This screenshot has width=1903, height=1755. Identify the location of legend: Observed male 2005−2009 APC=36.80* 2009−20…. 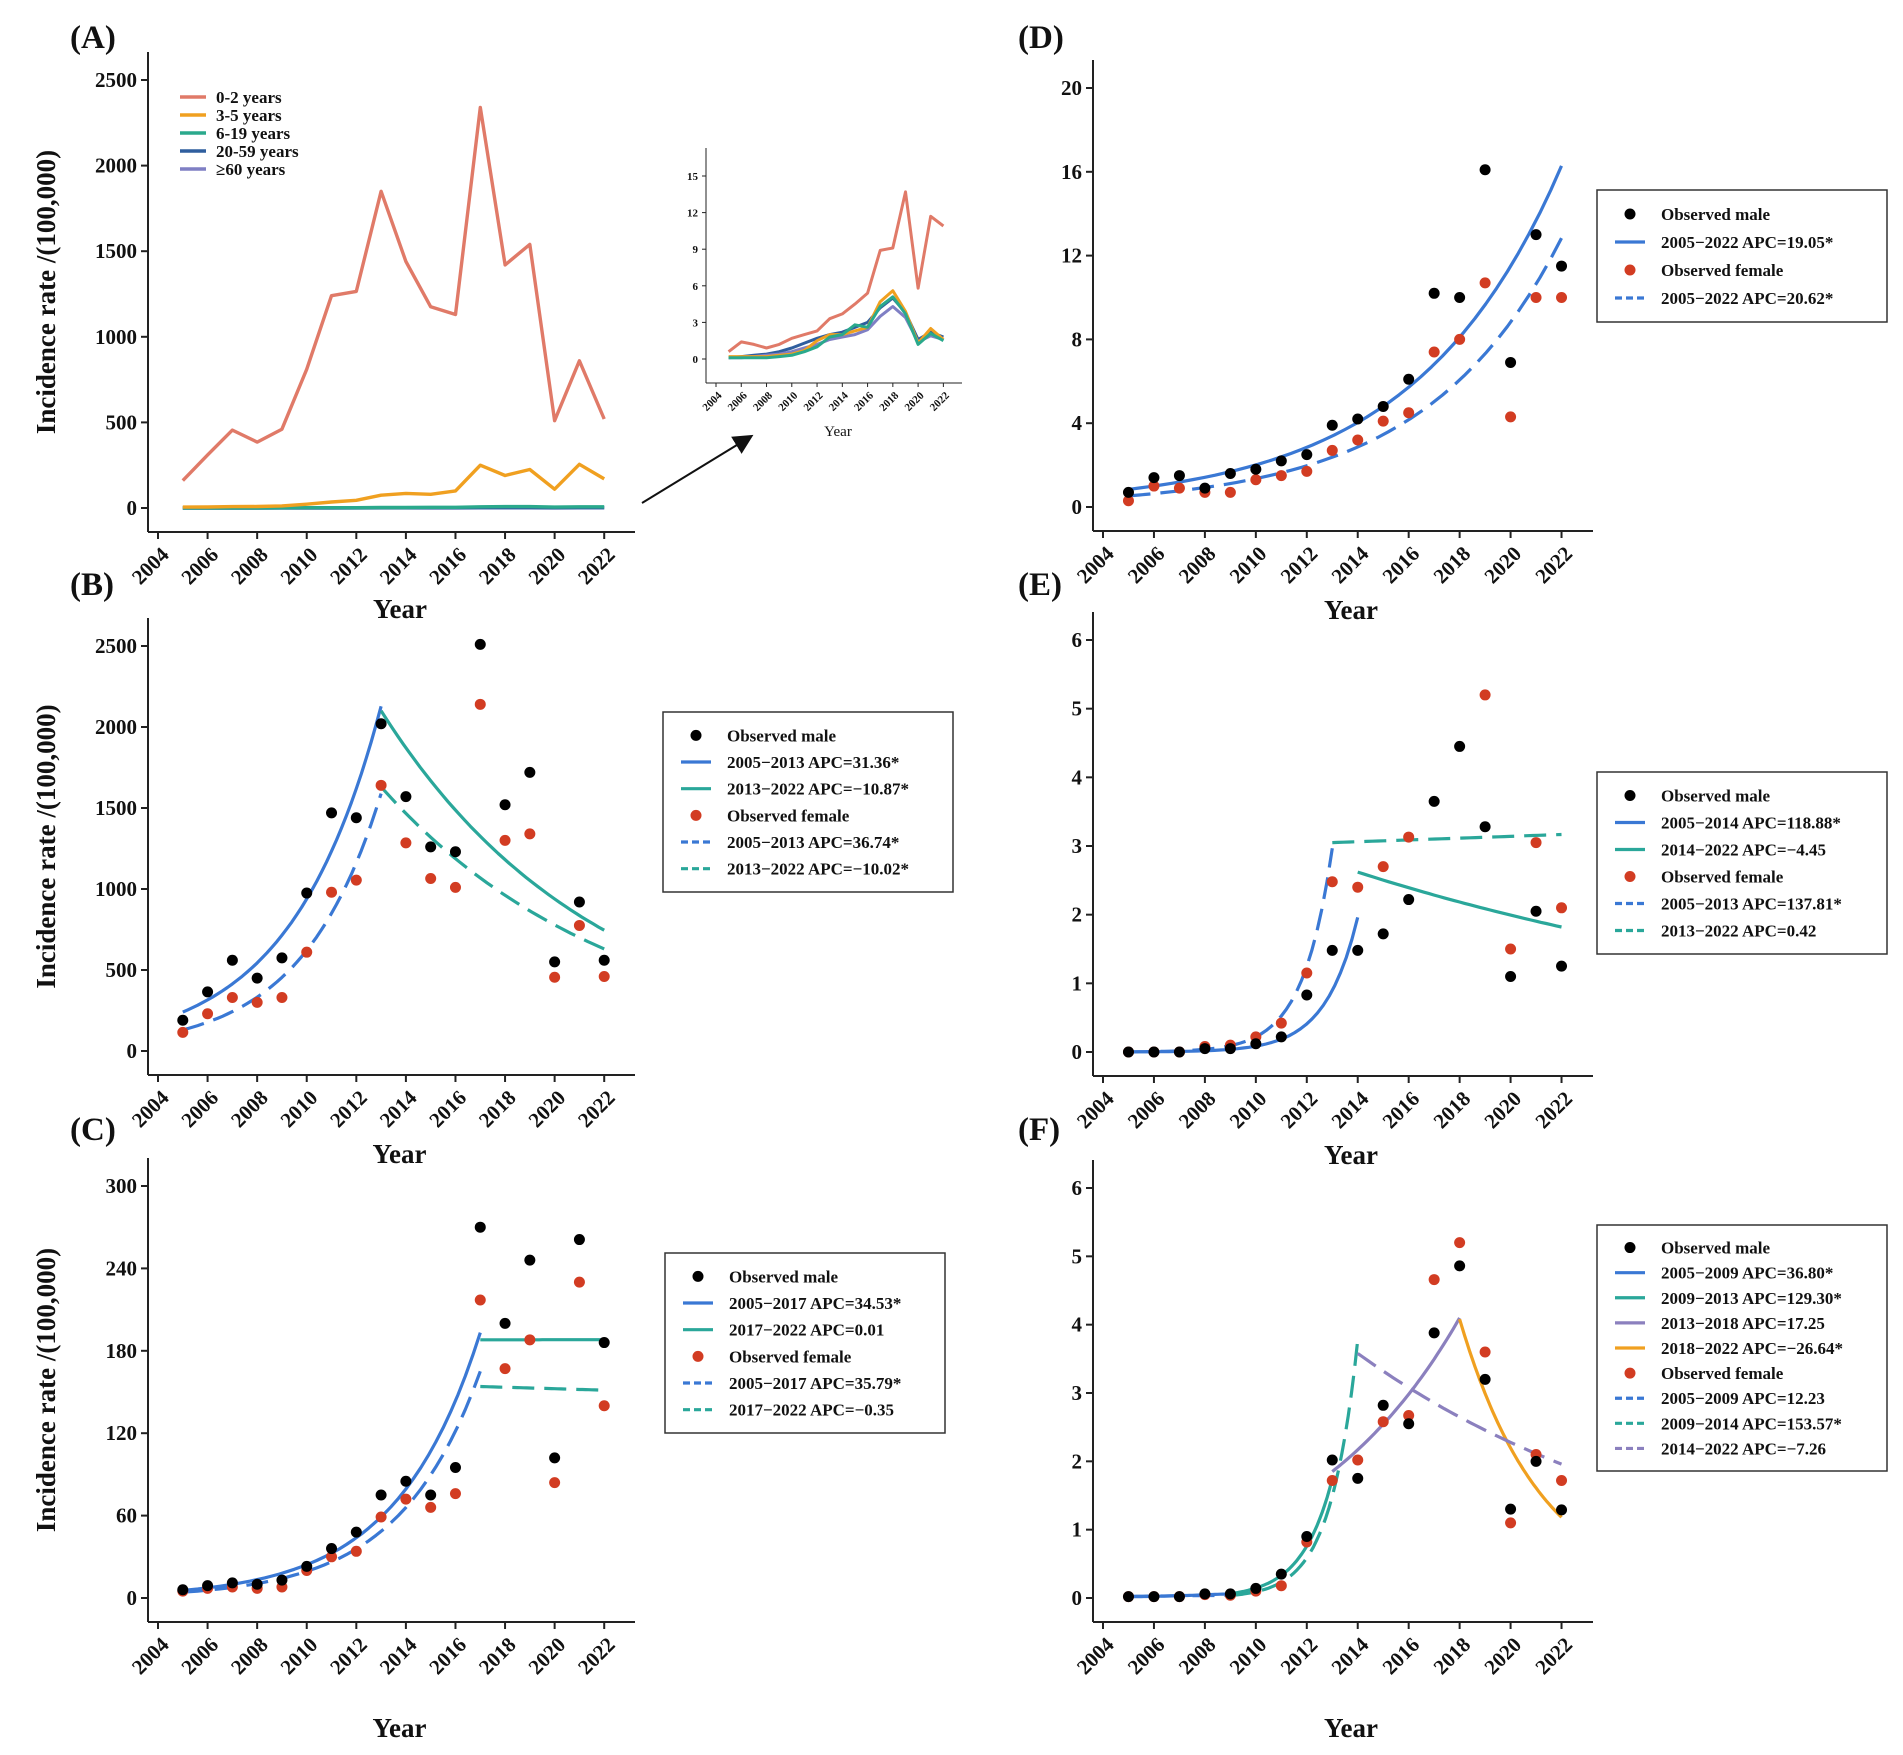
(1742, 1348).